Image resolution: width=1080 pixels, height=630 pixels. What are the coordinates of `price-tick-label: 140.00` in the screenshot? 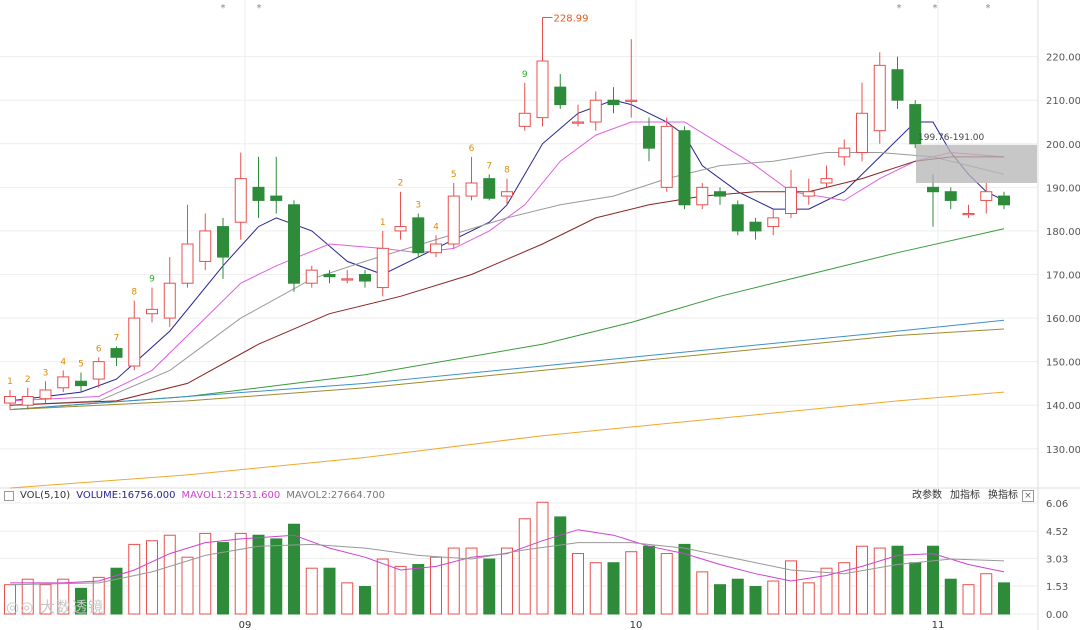 It's located at (1063, 406).